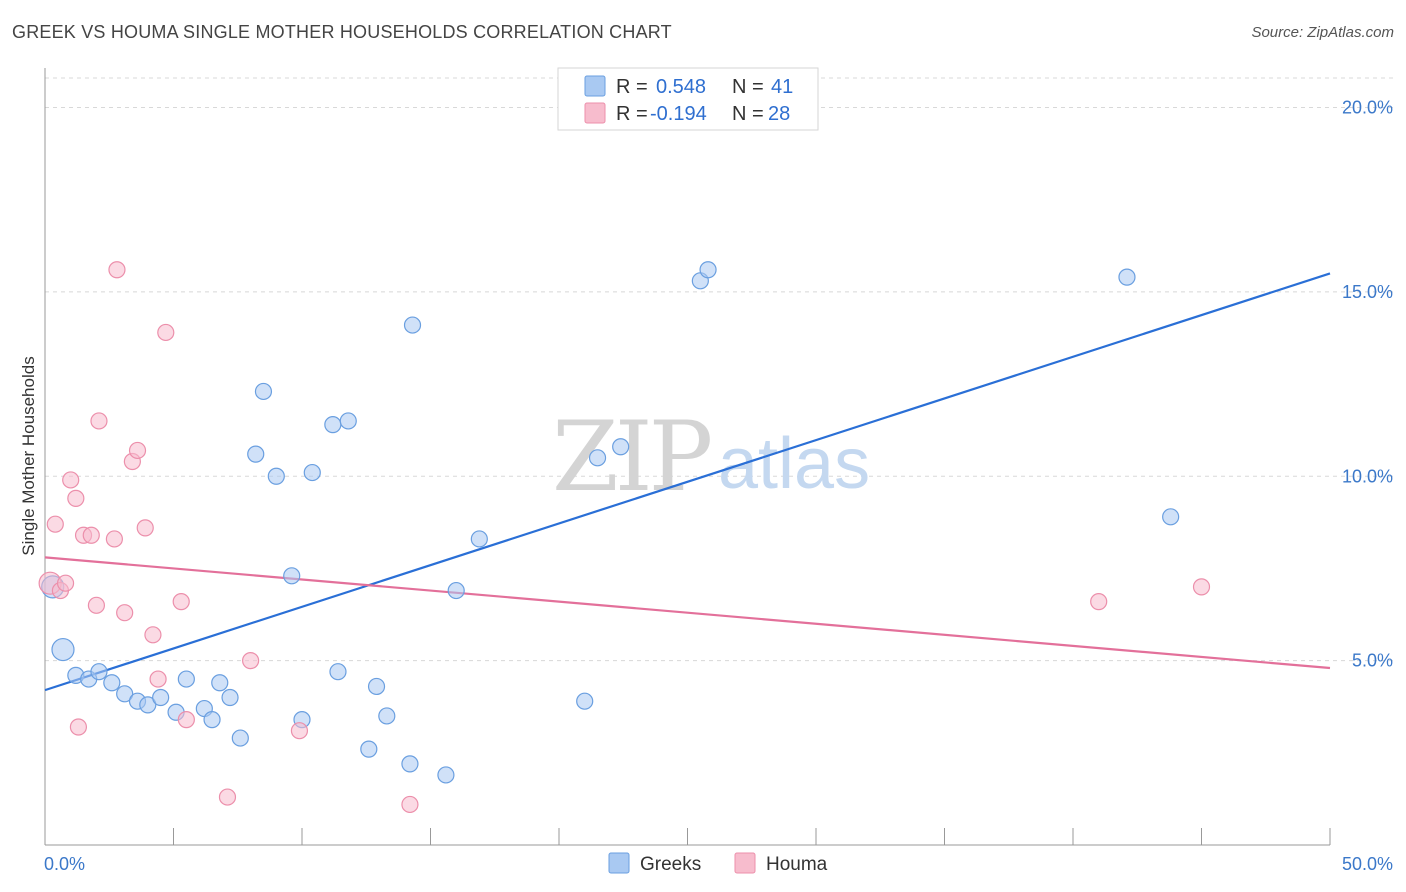 The height and width of the screenshot is (892, 1406). What do you see at coordinates (631, 457) in the screenshot?
I see `watermark-zip: ZIP` at bounding box center [631, 457].